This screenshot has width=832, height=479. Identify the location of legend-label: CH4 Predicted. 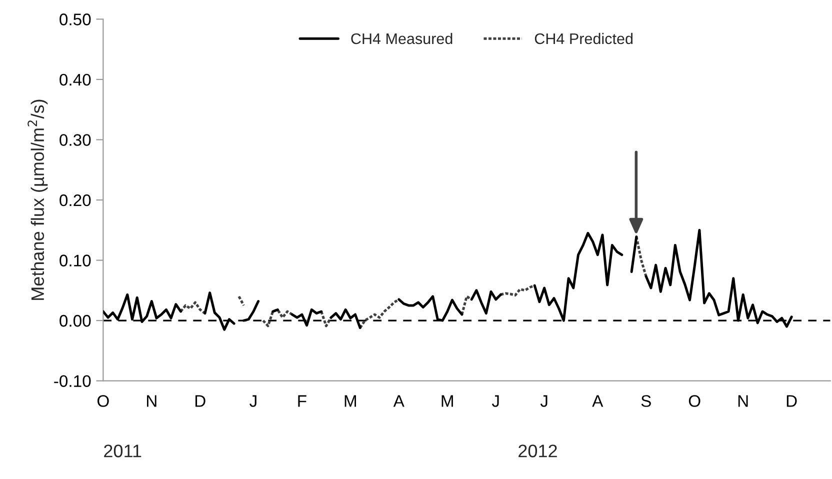
(583, 38).